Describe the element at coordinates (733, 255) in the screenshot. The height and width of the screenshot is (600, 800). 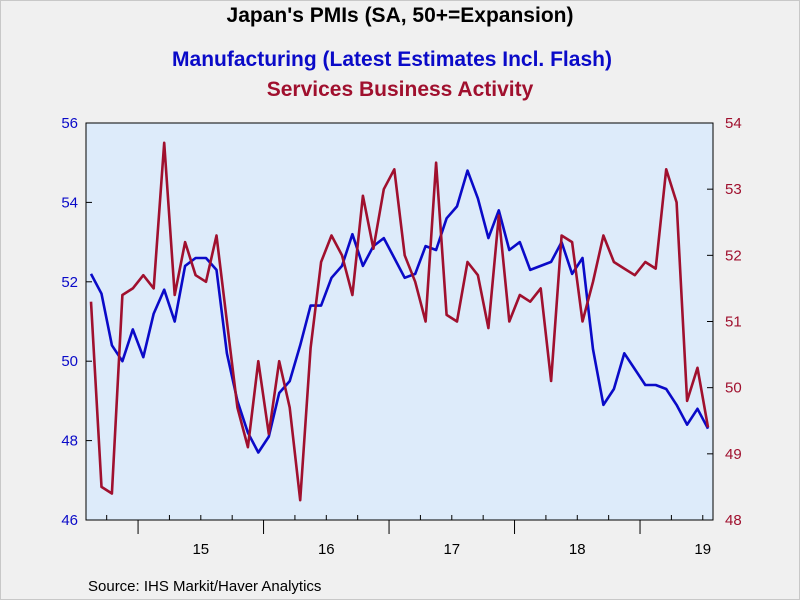
I see `right-axis-tick-label: 52` at that location.